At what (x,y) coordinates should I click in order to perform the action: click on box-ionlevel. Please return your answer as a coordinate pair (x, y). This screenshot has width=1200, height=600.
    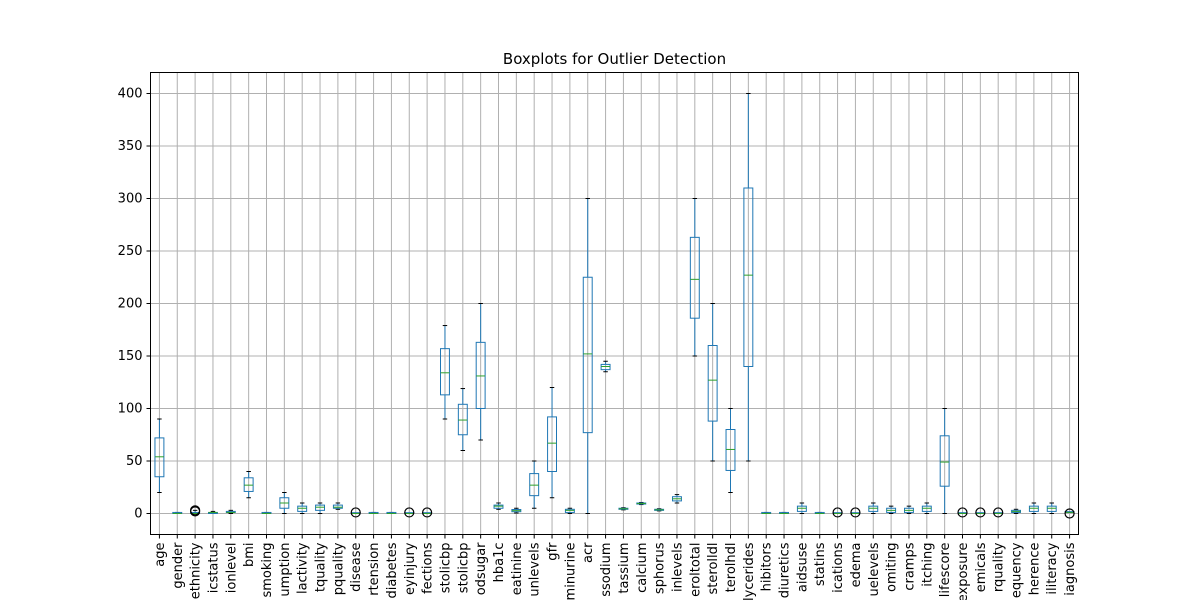
    Looking at the image, I should click on (230, 511).